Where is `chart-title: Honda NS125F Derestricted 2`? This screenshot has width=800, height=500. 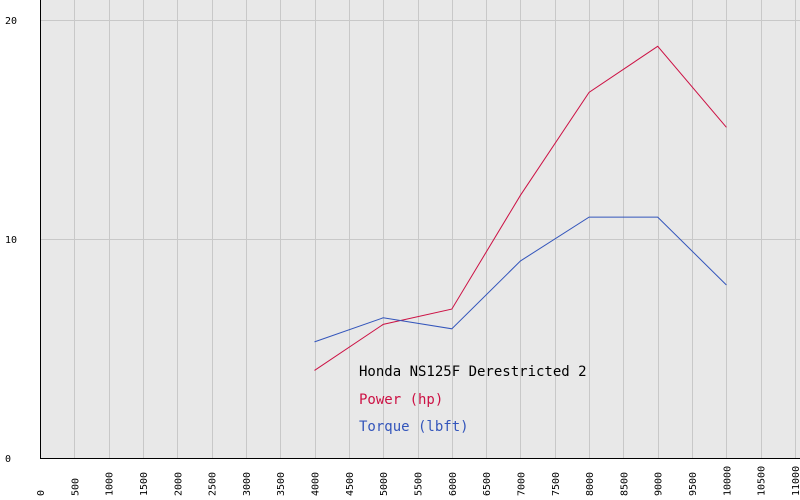
chart-title: Honda NS125F Derestricted 2 is located at coordinates (473, 372).